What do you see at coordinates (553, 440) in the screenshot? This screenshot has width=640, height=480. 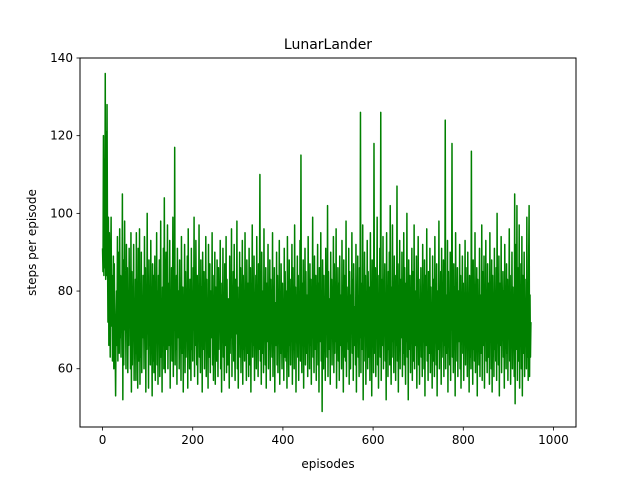 I see `x-tick-label: 1000` at bounding box center [553, 440].